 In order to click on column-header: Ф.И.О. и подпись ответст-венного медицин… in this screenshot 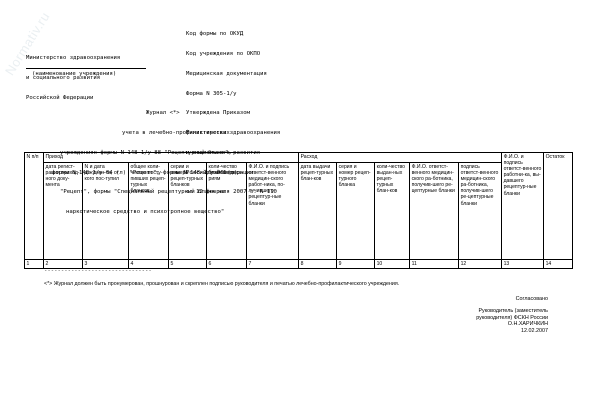, I will do `click(272, 211)`.